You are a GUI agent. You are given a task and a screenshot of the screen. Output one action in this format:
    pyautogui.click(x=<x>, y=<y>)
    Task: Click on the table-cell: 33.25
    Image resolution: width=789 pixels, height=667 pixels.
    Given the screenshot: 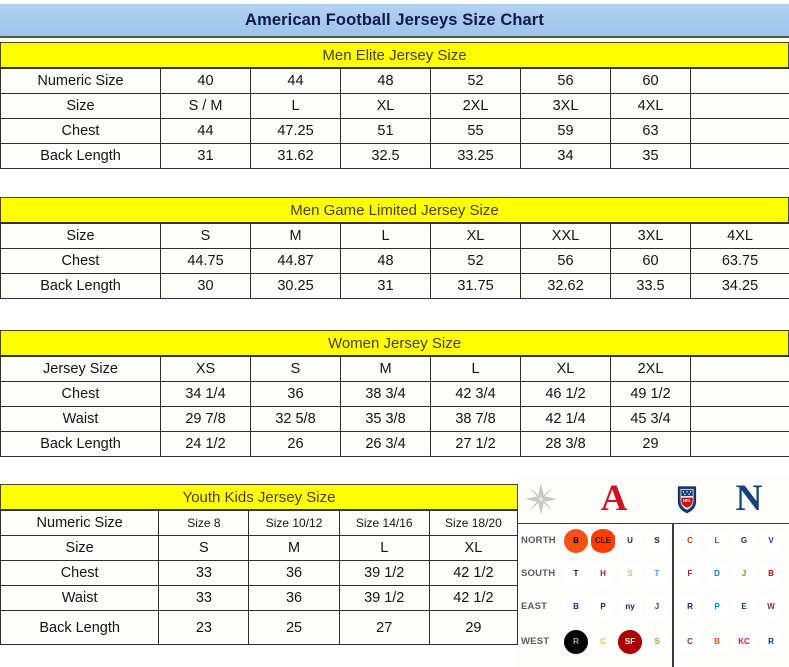 What is the action you would take?
    pyautogui.click(x=475, y=156)
    